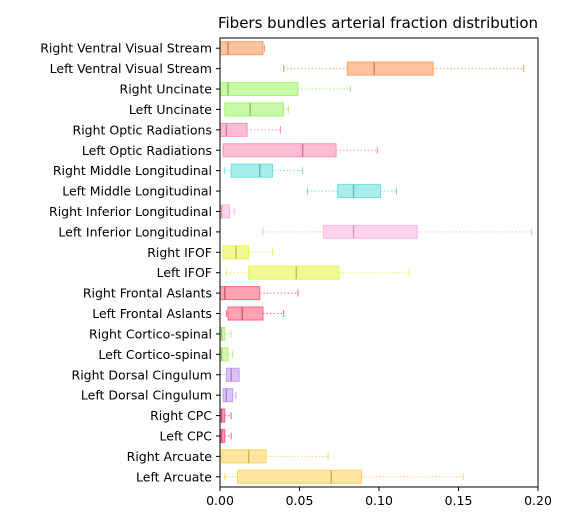 The width and height of the screenshot is (568, 522). What do you see at coordinates (131, 68) in the screenshot?
I see `y-tick-label: Left Ventral Visual Stream` at bounding box center [131, 68].